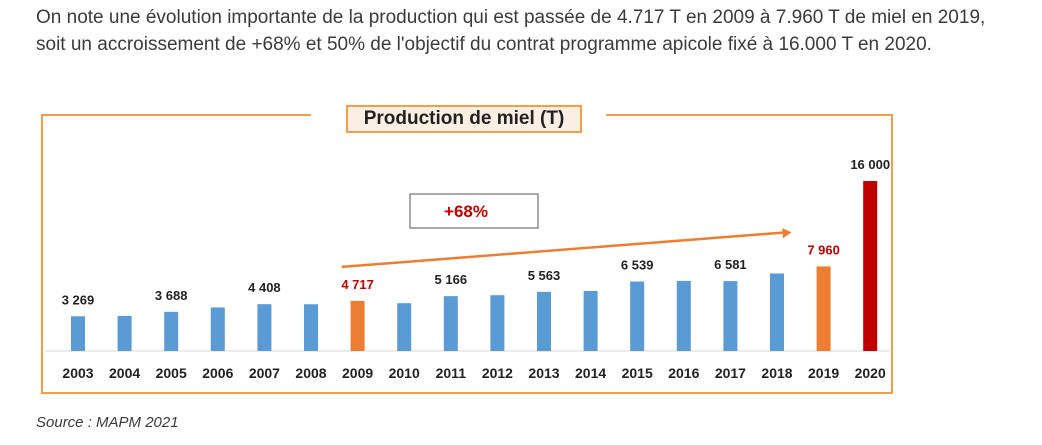  I want to click on x-tick-label-2013: 2013, so click(543, 373).